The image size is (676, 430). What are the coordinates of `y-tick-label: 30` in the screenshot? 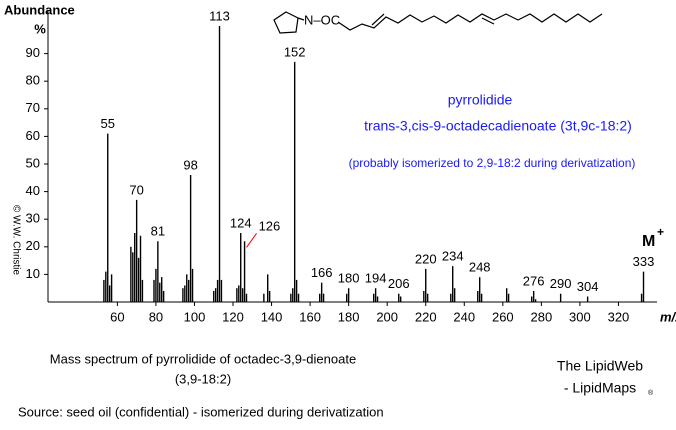 It's located at (33, 218).